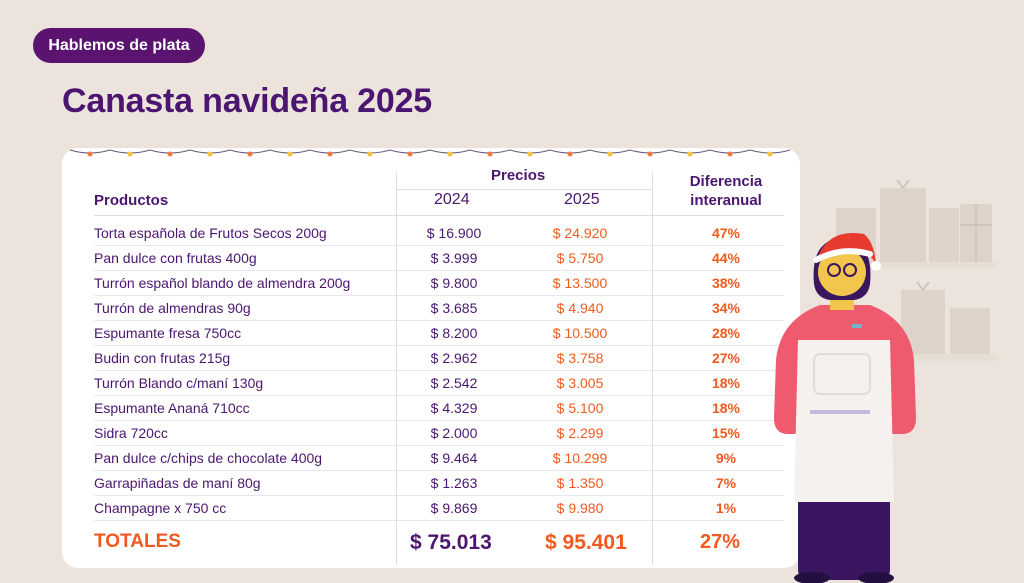 This screenshot has width=1024, height=583. I want to click on price-2024: $ 9.464, so click(460, 458).